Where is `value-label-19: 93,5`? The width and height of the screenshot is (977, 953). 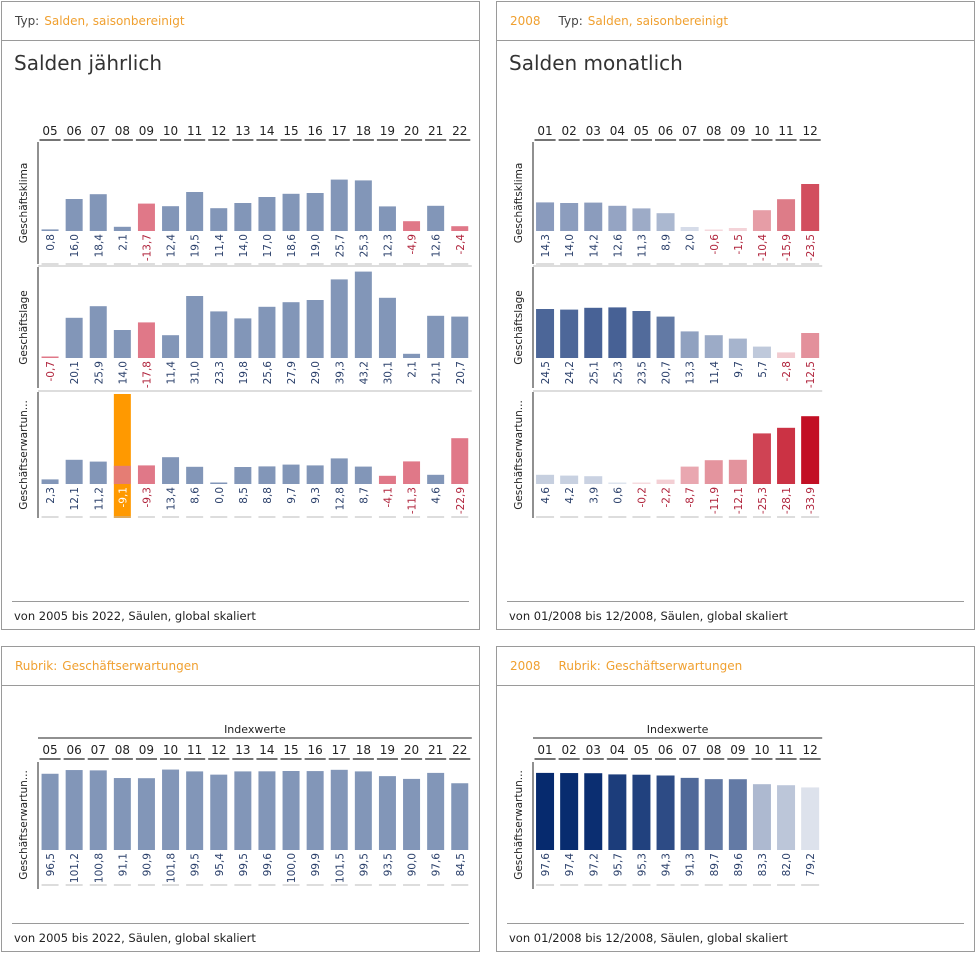 value-label-19: 93,5 is located at coordinates (388, 864).